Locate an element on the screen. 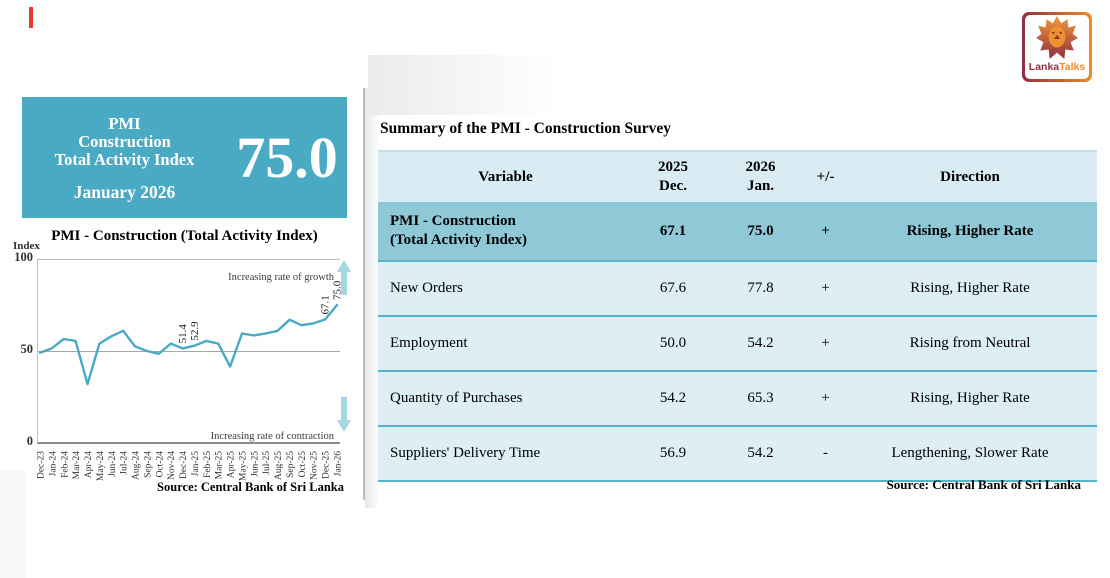  logo-lanka: Lanka is located at coordinates (1044, 67).